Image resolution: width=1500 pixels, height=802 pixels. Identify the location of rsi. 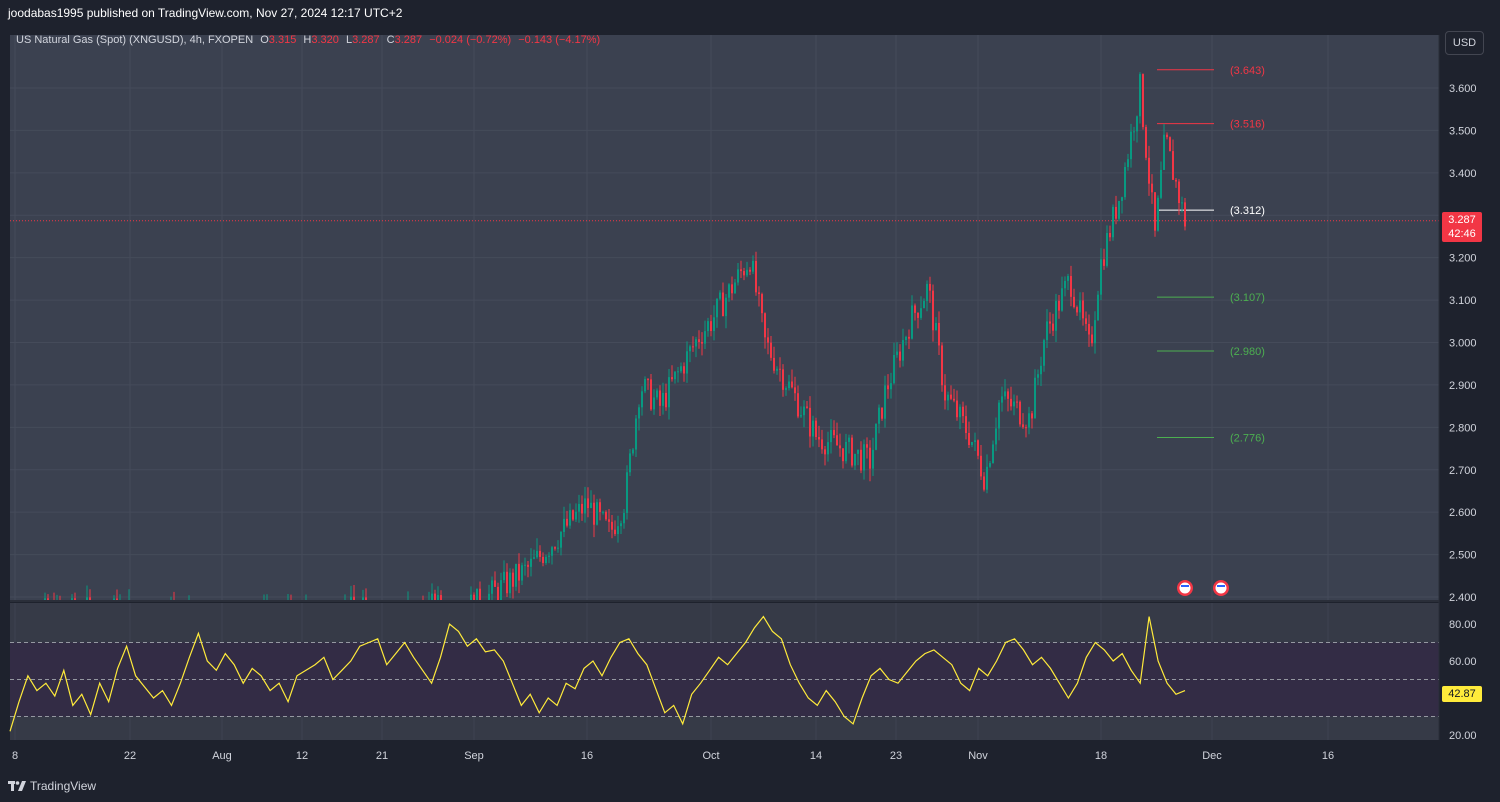
(597, 673).